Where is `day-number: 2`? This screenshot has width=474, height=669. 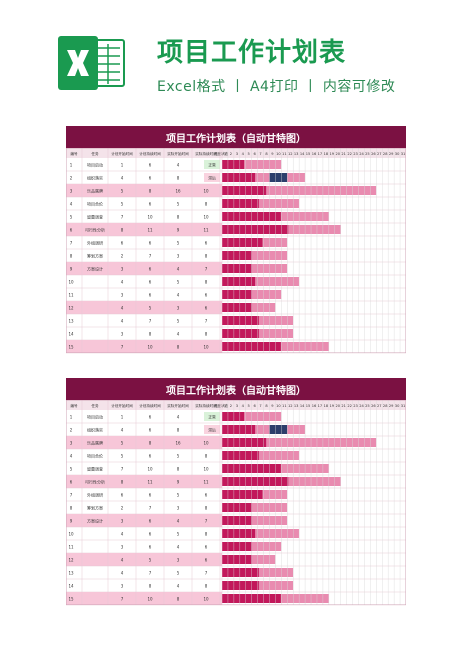 day-number: 2 is located at coordinates (231, 154).